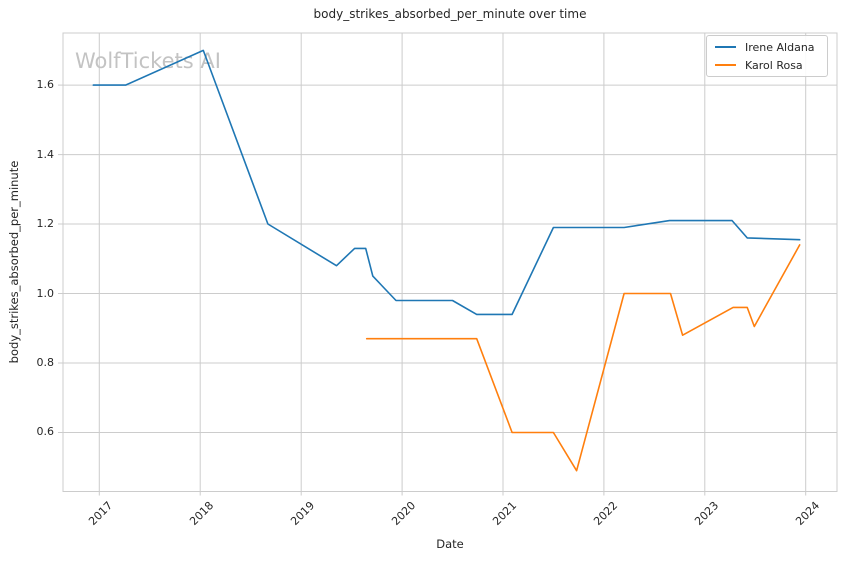 This screenshot has height=561, width=844. I want to click on y-tick-label: 1.4, so click(45, 154).